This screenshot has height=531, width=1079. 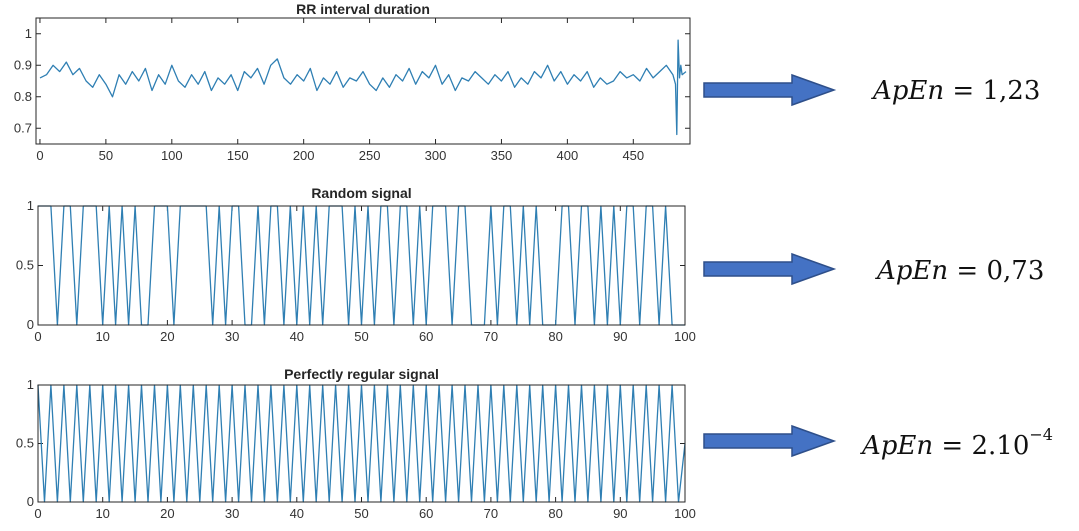 I want to click on apen-rhs: = 2.10, so click(x=985, y=446).